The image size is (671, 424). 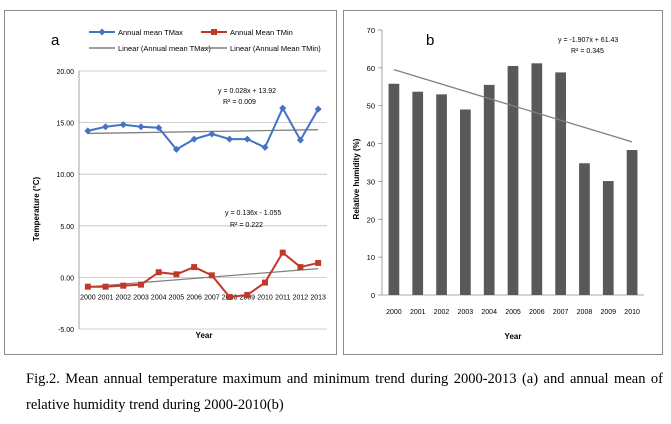 I want to click on bar-2010, so click(x=632, y=222).